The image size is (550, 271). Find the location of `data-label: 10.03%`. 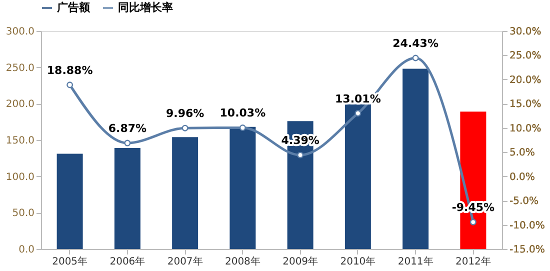

data-label: 10.03% is located at coordinates (243, 113).